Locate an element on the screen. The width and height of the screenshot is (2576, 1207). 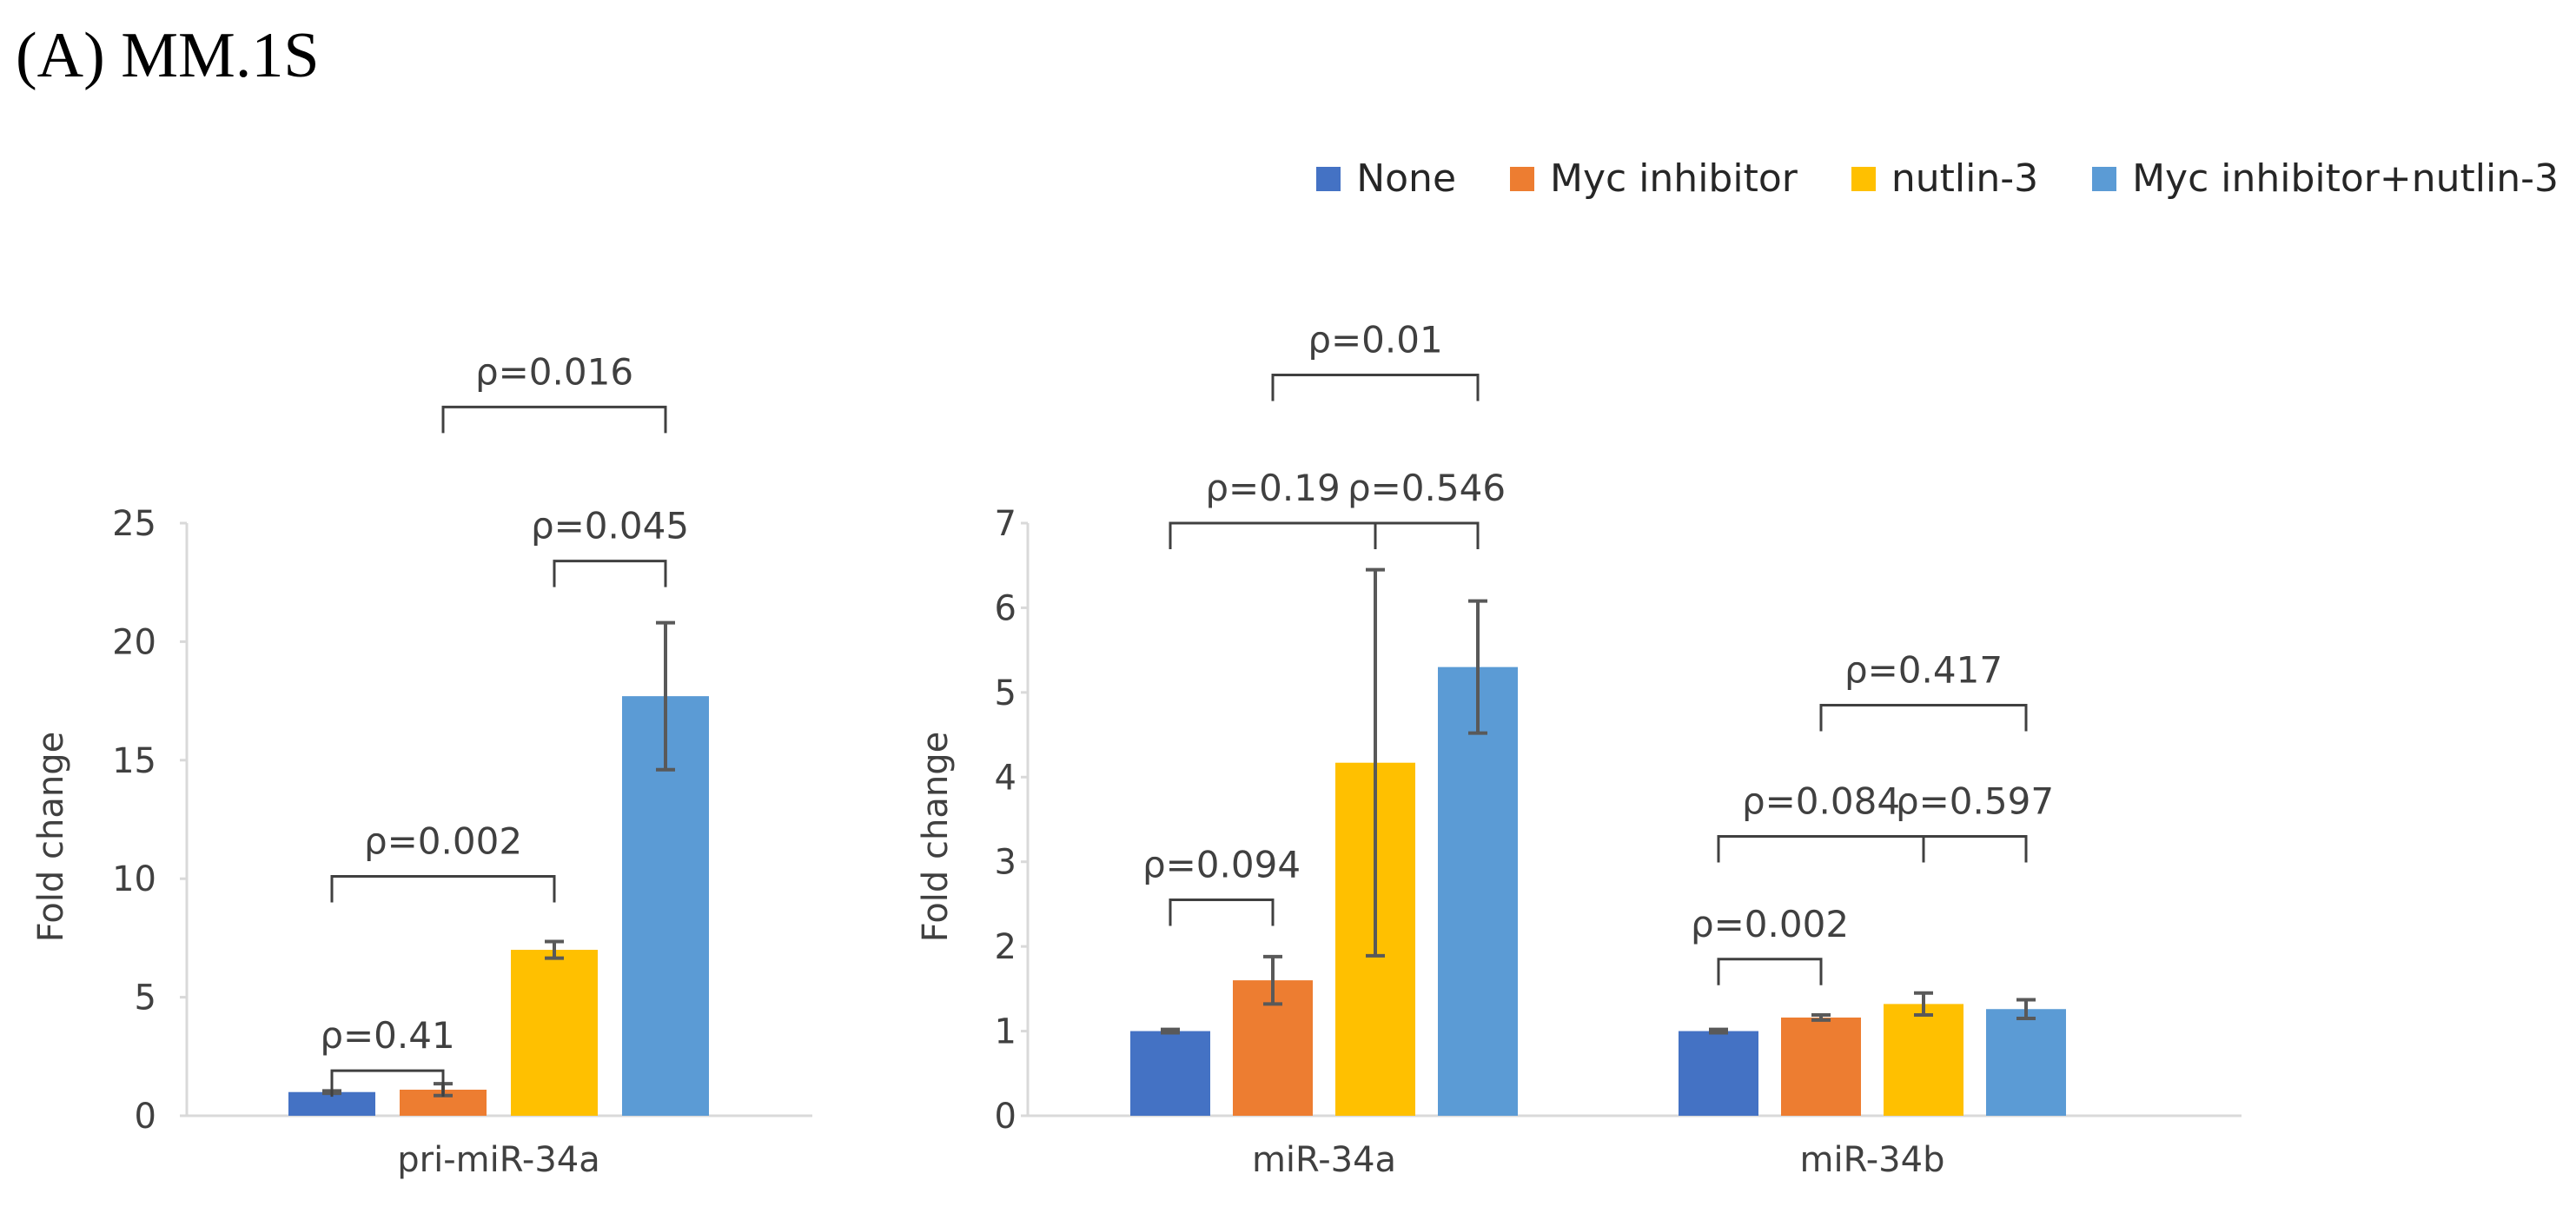
category-label: pri-miR-34a is located at coordinates (498, 1160).